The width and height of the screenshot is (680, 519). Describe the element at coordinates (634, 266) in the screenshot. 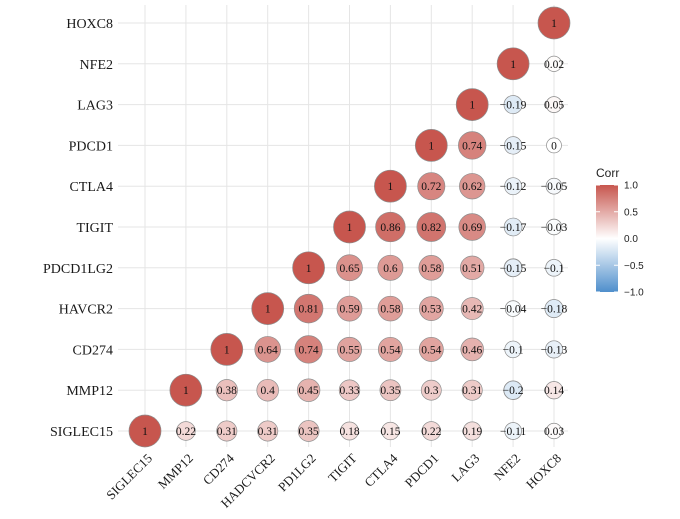

I see `legend-tick-label: −0.5` at that location.